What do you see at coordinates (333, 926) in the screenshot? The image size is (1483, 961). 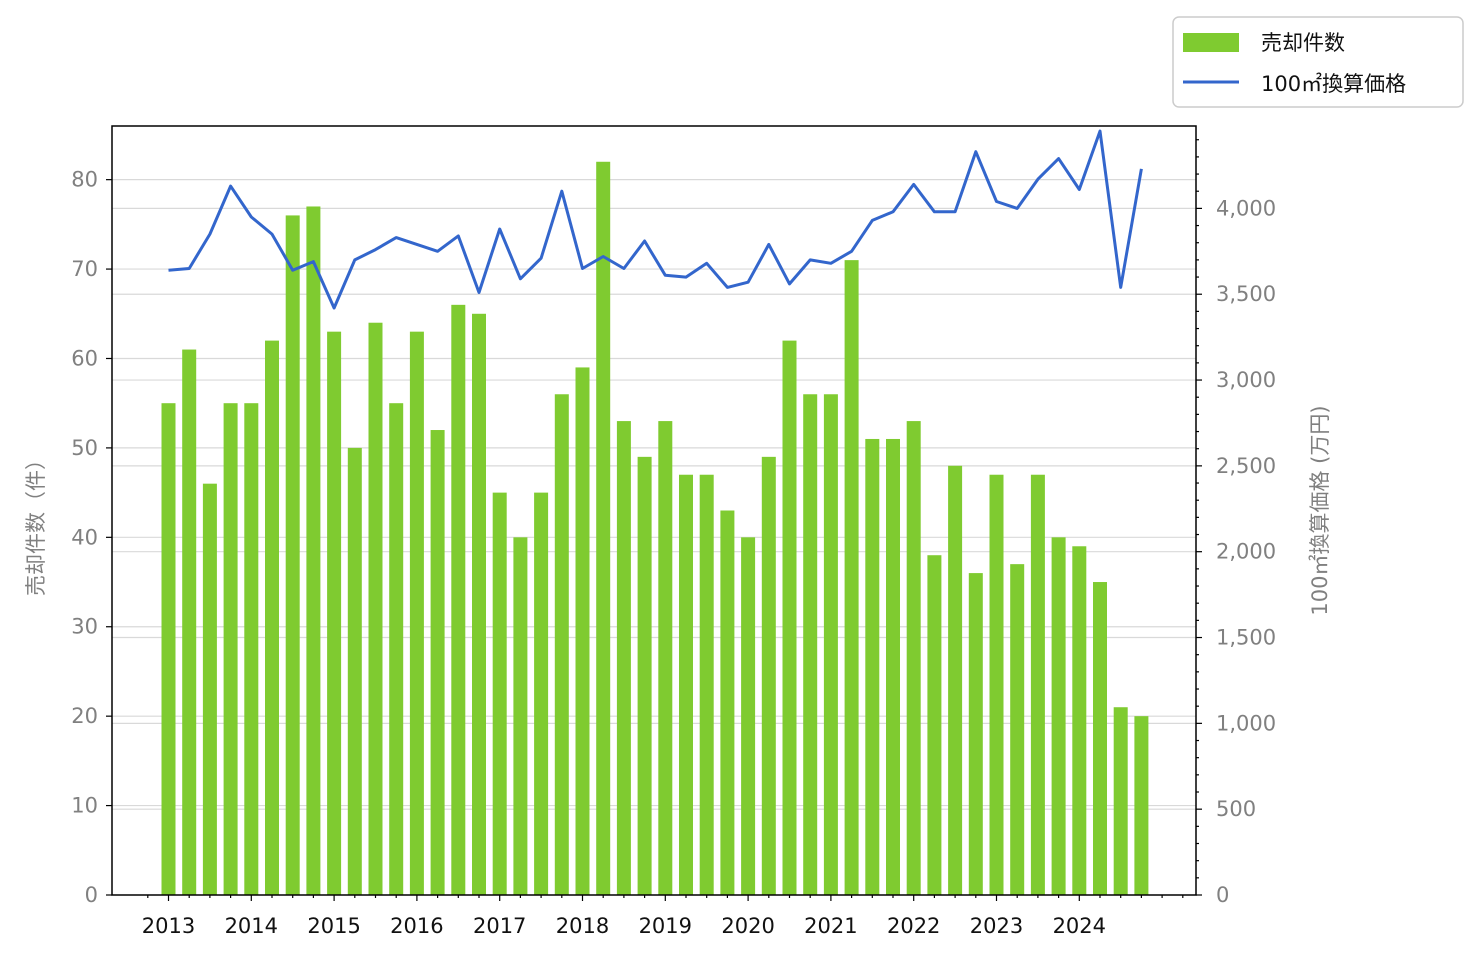 I see `x-tick-label: 2015` at bounding box center [333, 926].